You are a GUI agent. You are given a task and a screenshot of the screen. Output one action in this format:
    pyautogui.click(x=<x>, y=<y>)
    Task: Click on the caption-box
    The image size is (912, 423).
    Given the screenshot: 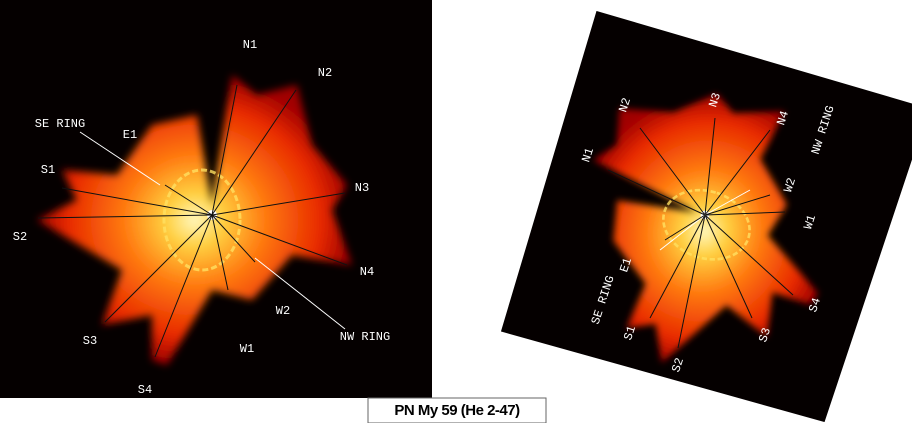 What is the action you would take?
    pyautogui.click(x=457, y=410)
    